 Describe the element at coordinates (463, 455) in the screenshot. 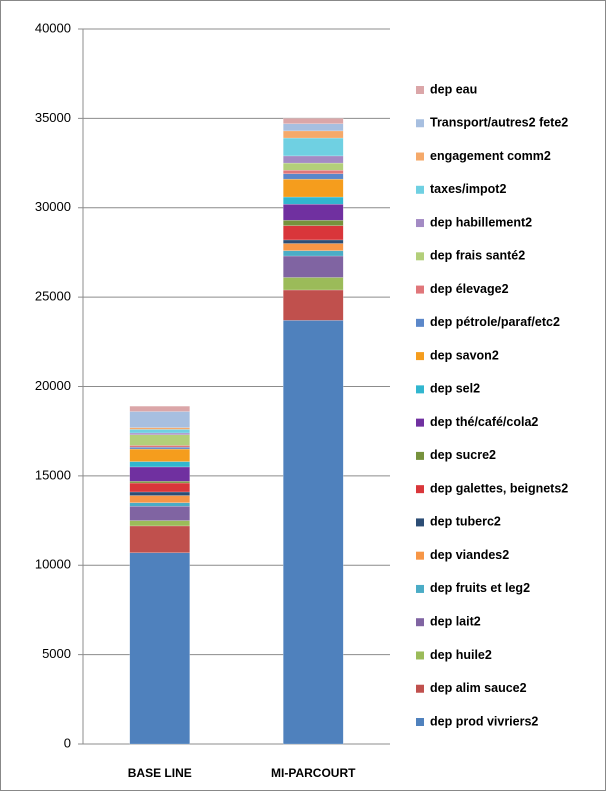

I see `legend-label: dep sucre2` at that location.